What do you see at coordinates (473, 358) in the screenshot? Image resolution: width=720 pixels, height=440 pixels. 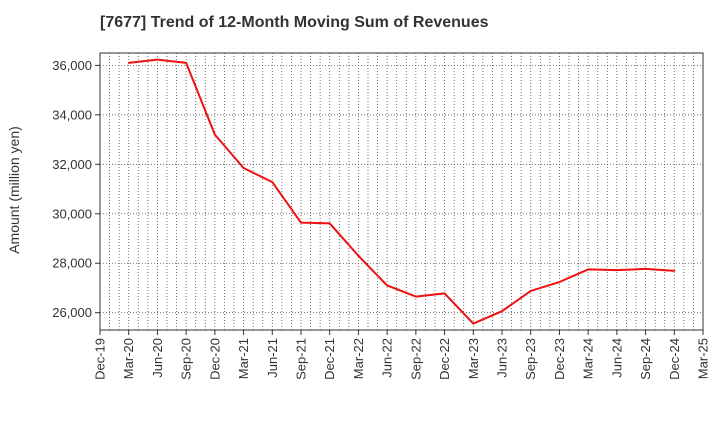 I see `x-tick-label: Mar-23` at bounding box center [473, 358].